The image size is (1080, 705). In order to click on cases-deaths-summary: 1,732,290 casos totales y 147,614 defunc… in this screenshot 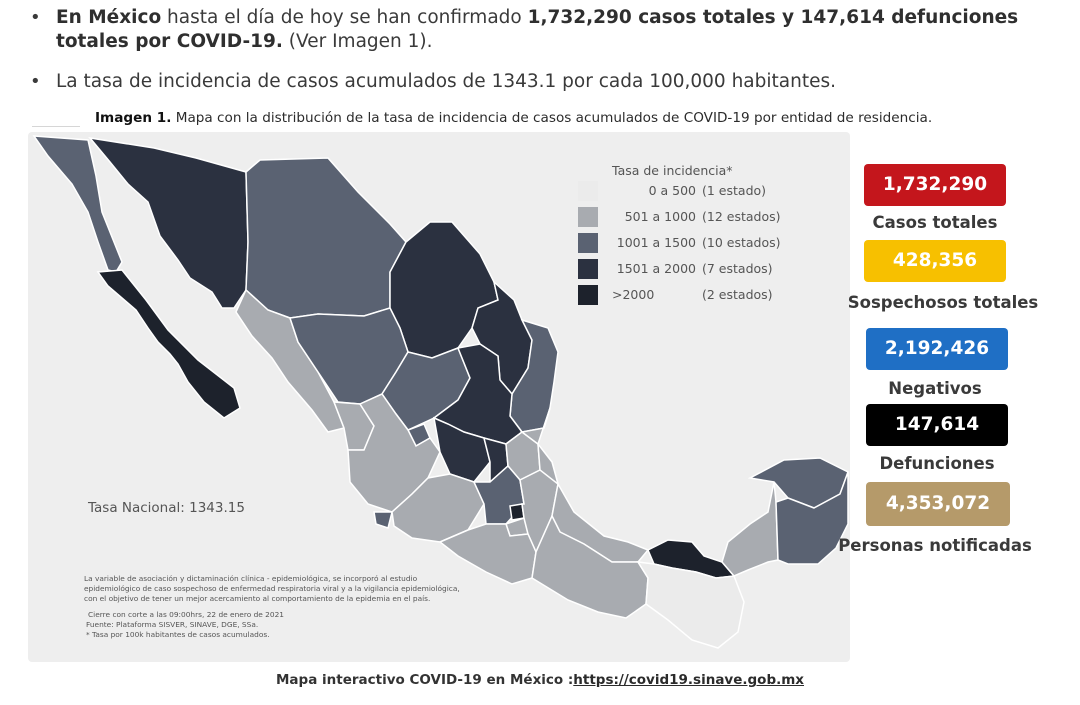, I will do `click(537, 29)`.